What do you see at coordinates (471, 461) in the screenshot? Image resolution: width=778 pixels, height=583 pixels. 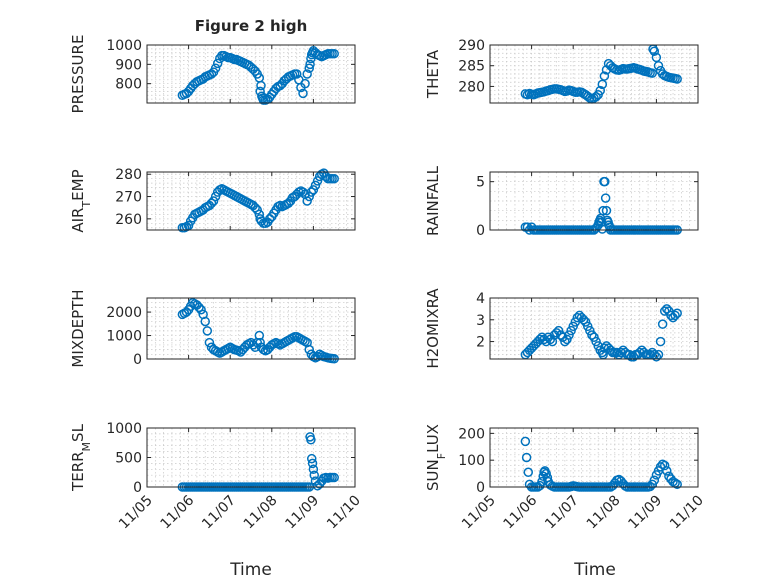 I see `y-tick-label: 100` at bounding box center [471, 461].